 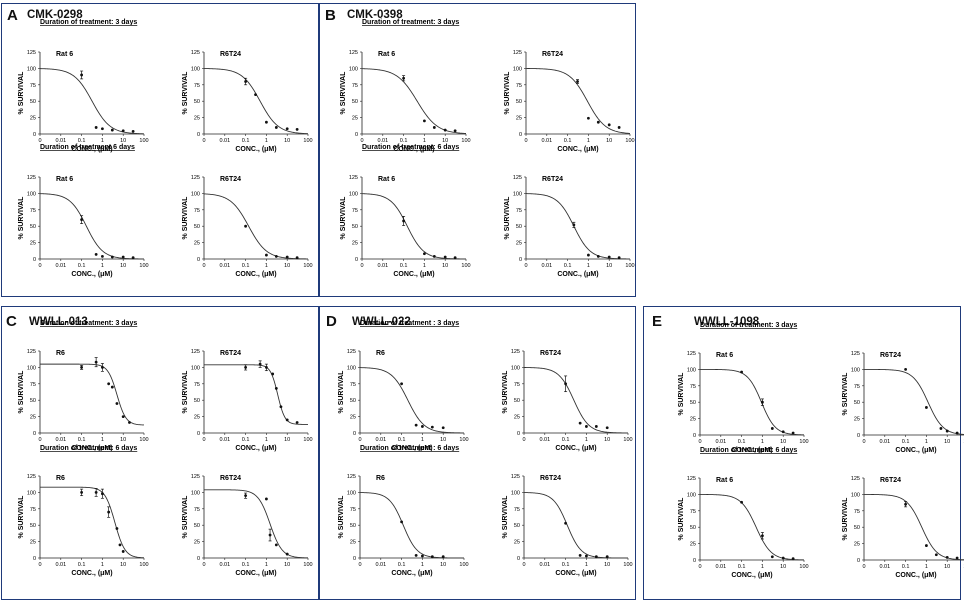 I want to click on panel-letter: E, so click(x=657, y=321).